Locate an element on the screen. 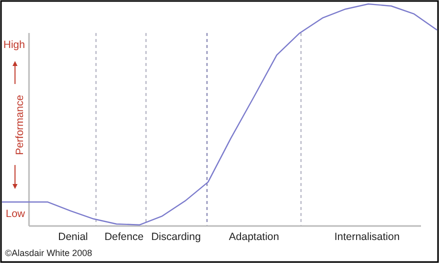 The image size is (439, 263). text: Discarding is located at coordinates (176, 237).